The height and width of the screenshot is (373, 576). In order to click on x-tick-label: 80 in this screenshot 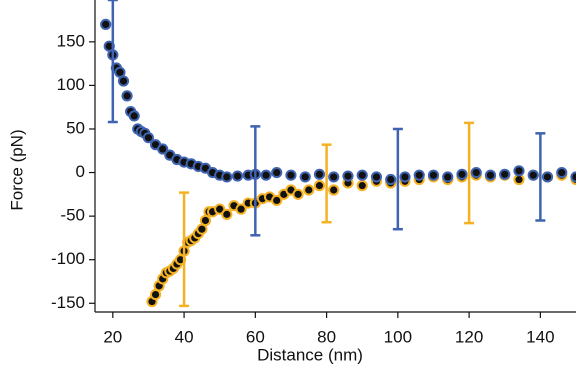, I will do `click(326, 336)`.